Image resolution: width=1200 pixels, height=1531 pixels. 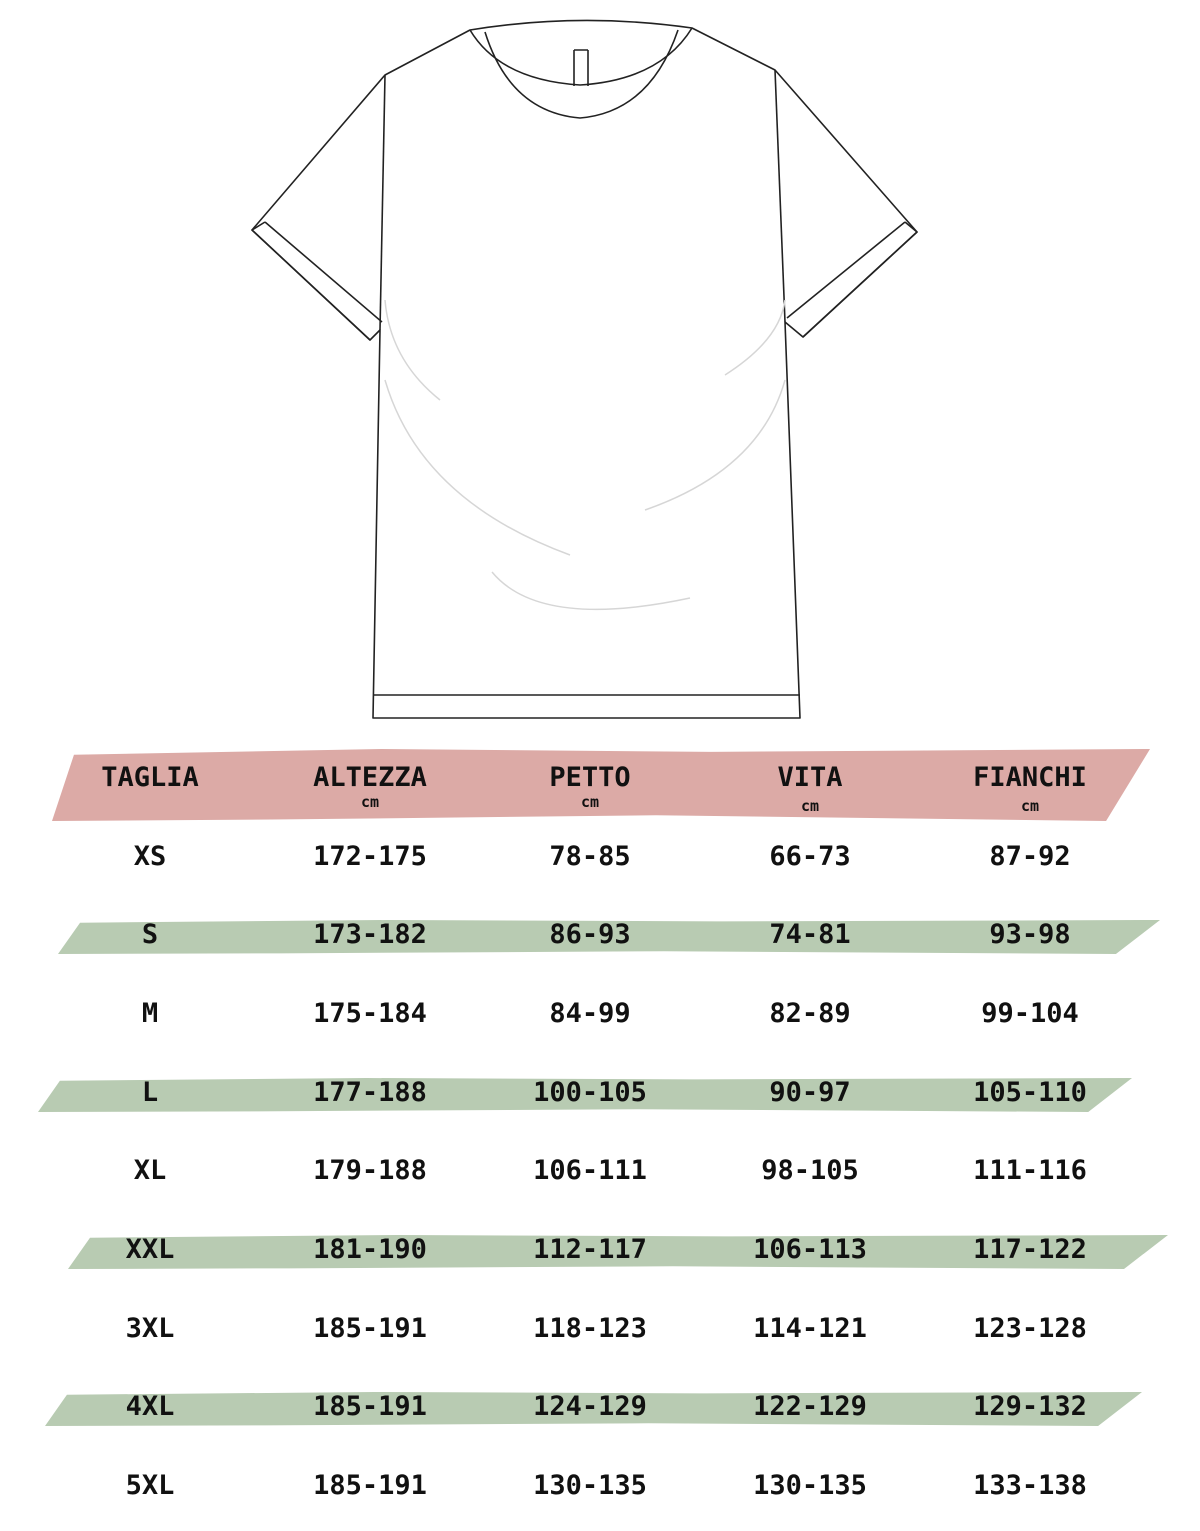 What do you see at coordinates (150, 1249) in the screenshot?
I see `size-label: XXL` at bounding box center [150, 1249].